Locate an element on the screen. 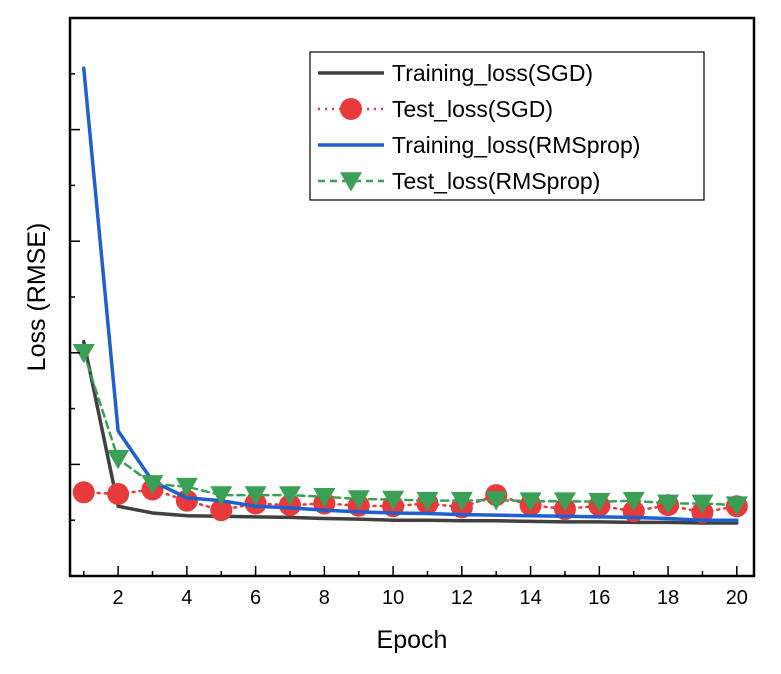 This screenshot has height=674, width=781. x-tick-label: 18 is located at coordinates (668, 598).